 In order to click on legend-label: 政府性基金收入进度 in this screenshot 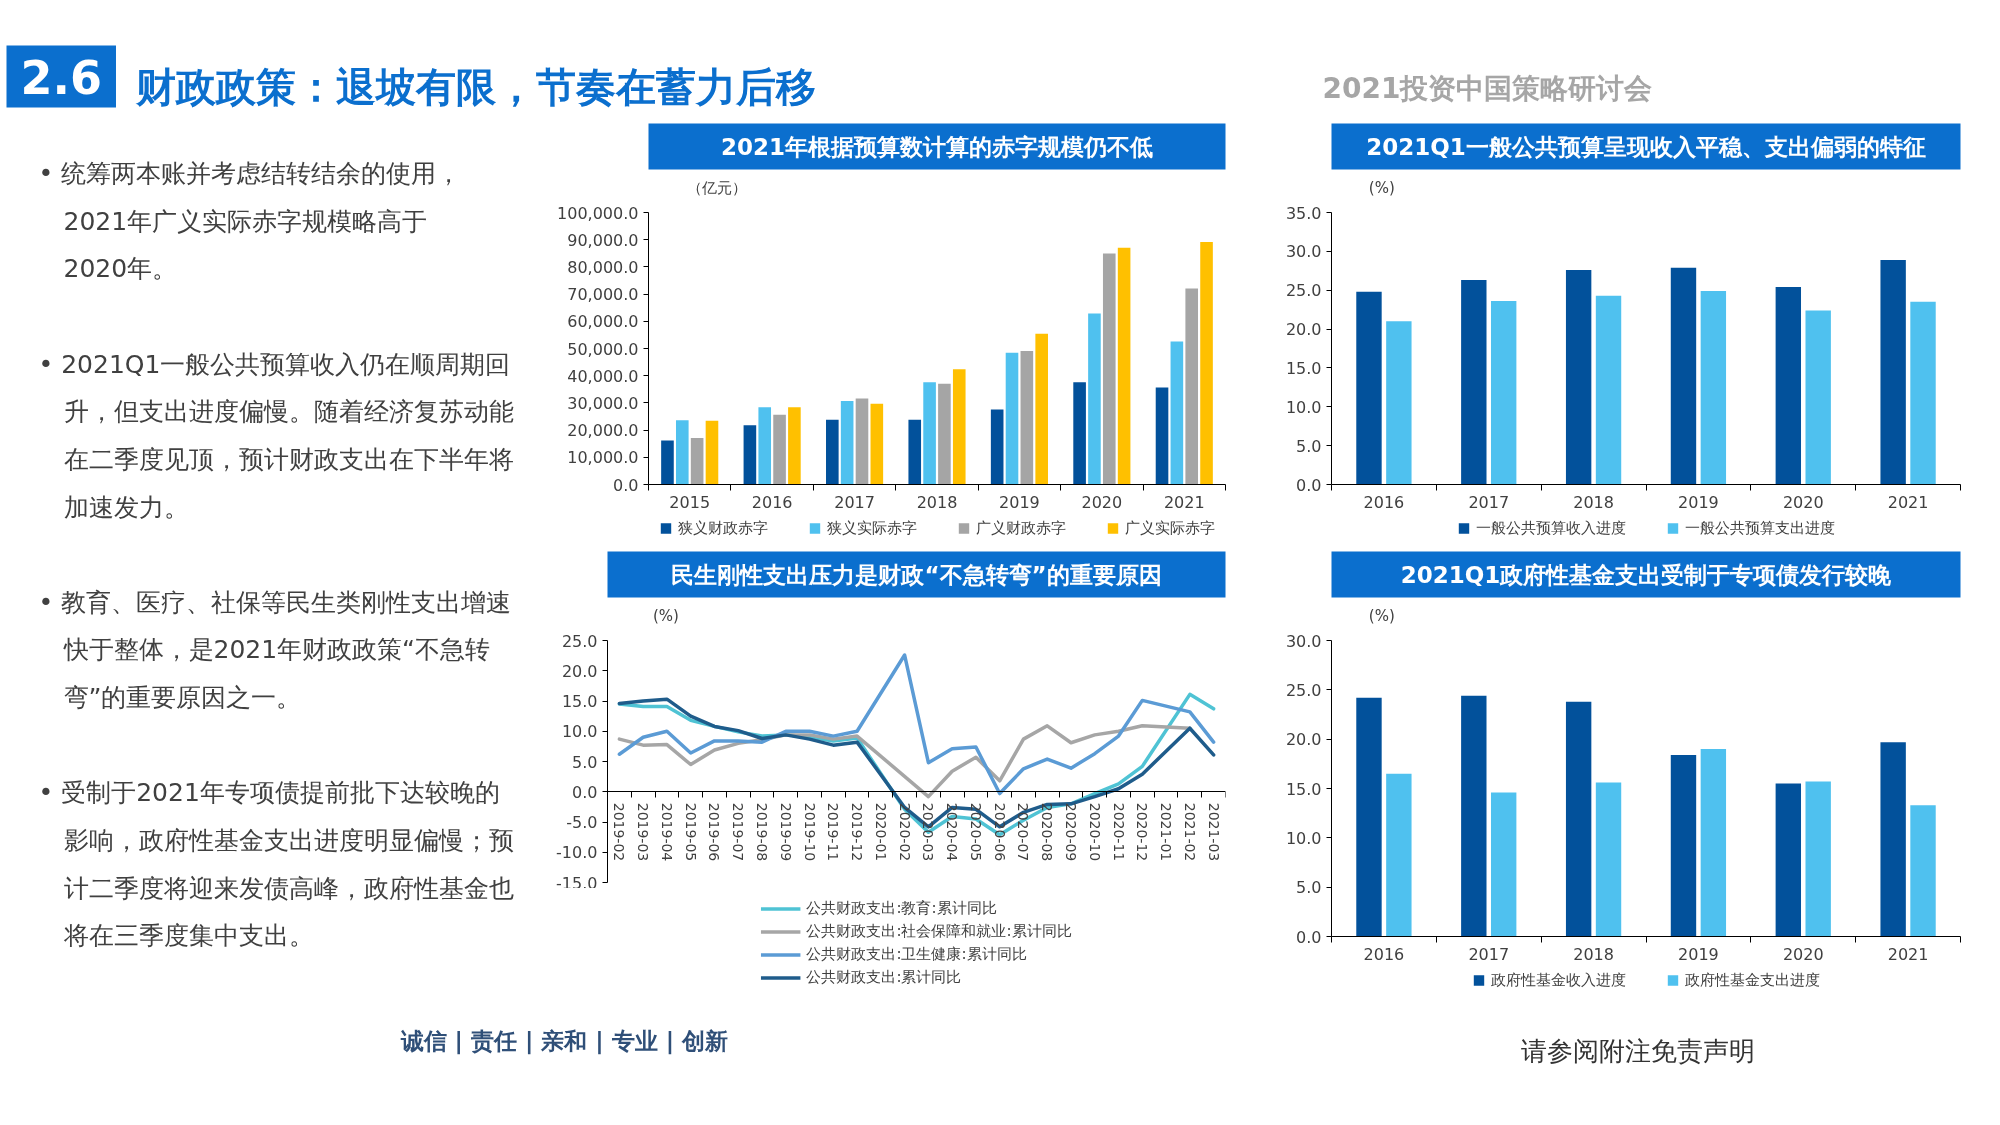, I will do `click(1558, 980)`.